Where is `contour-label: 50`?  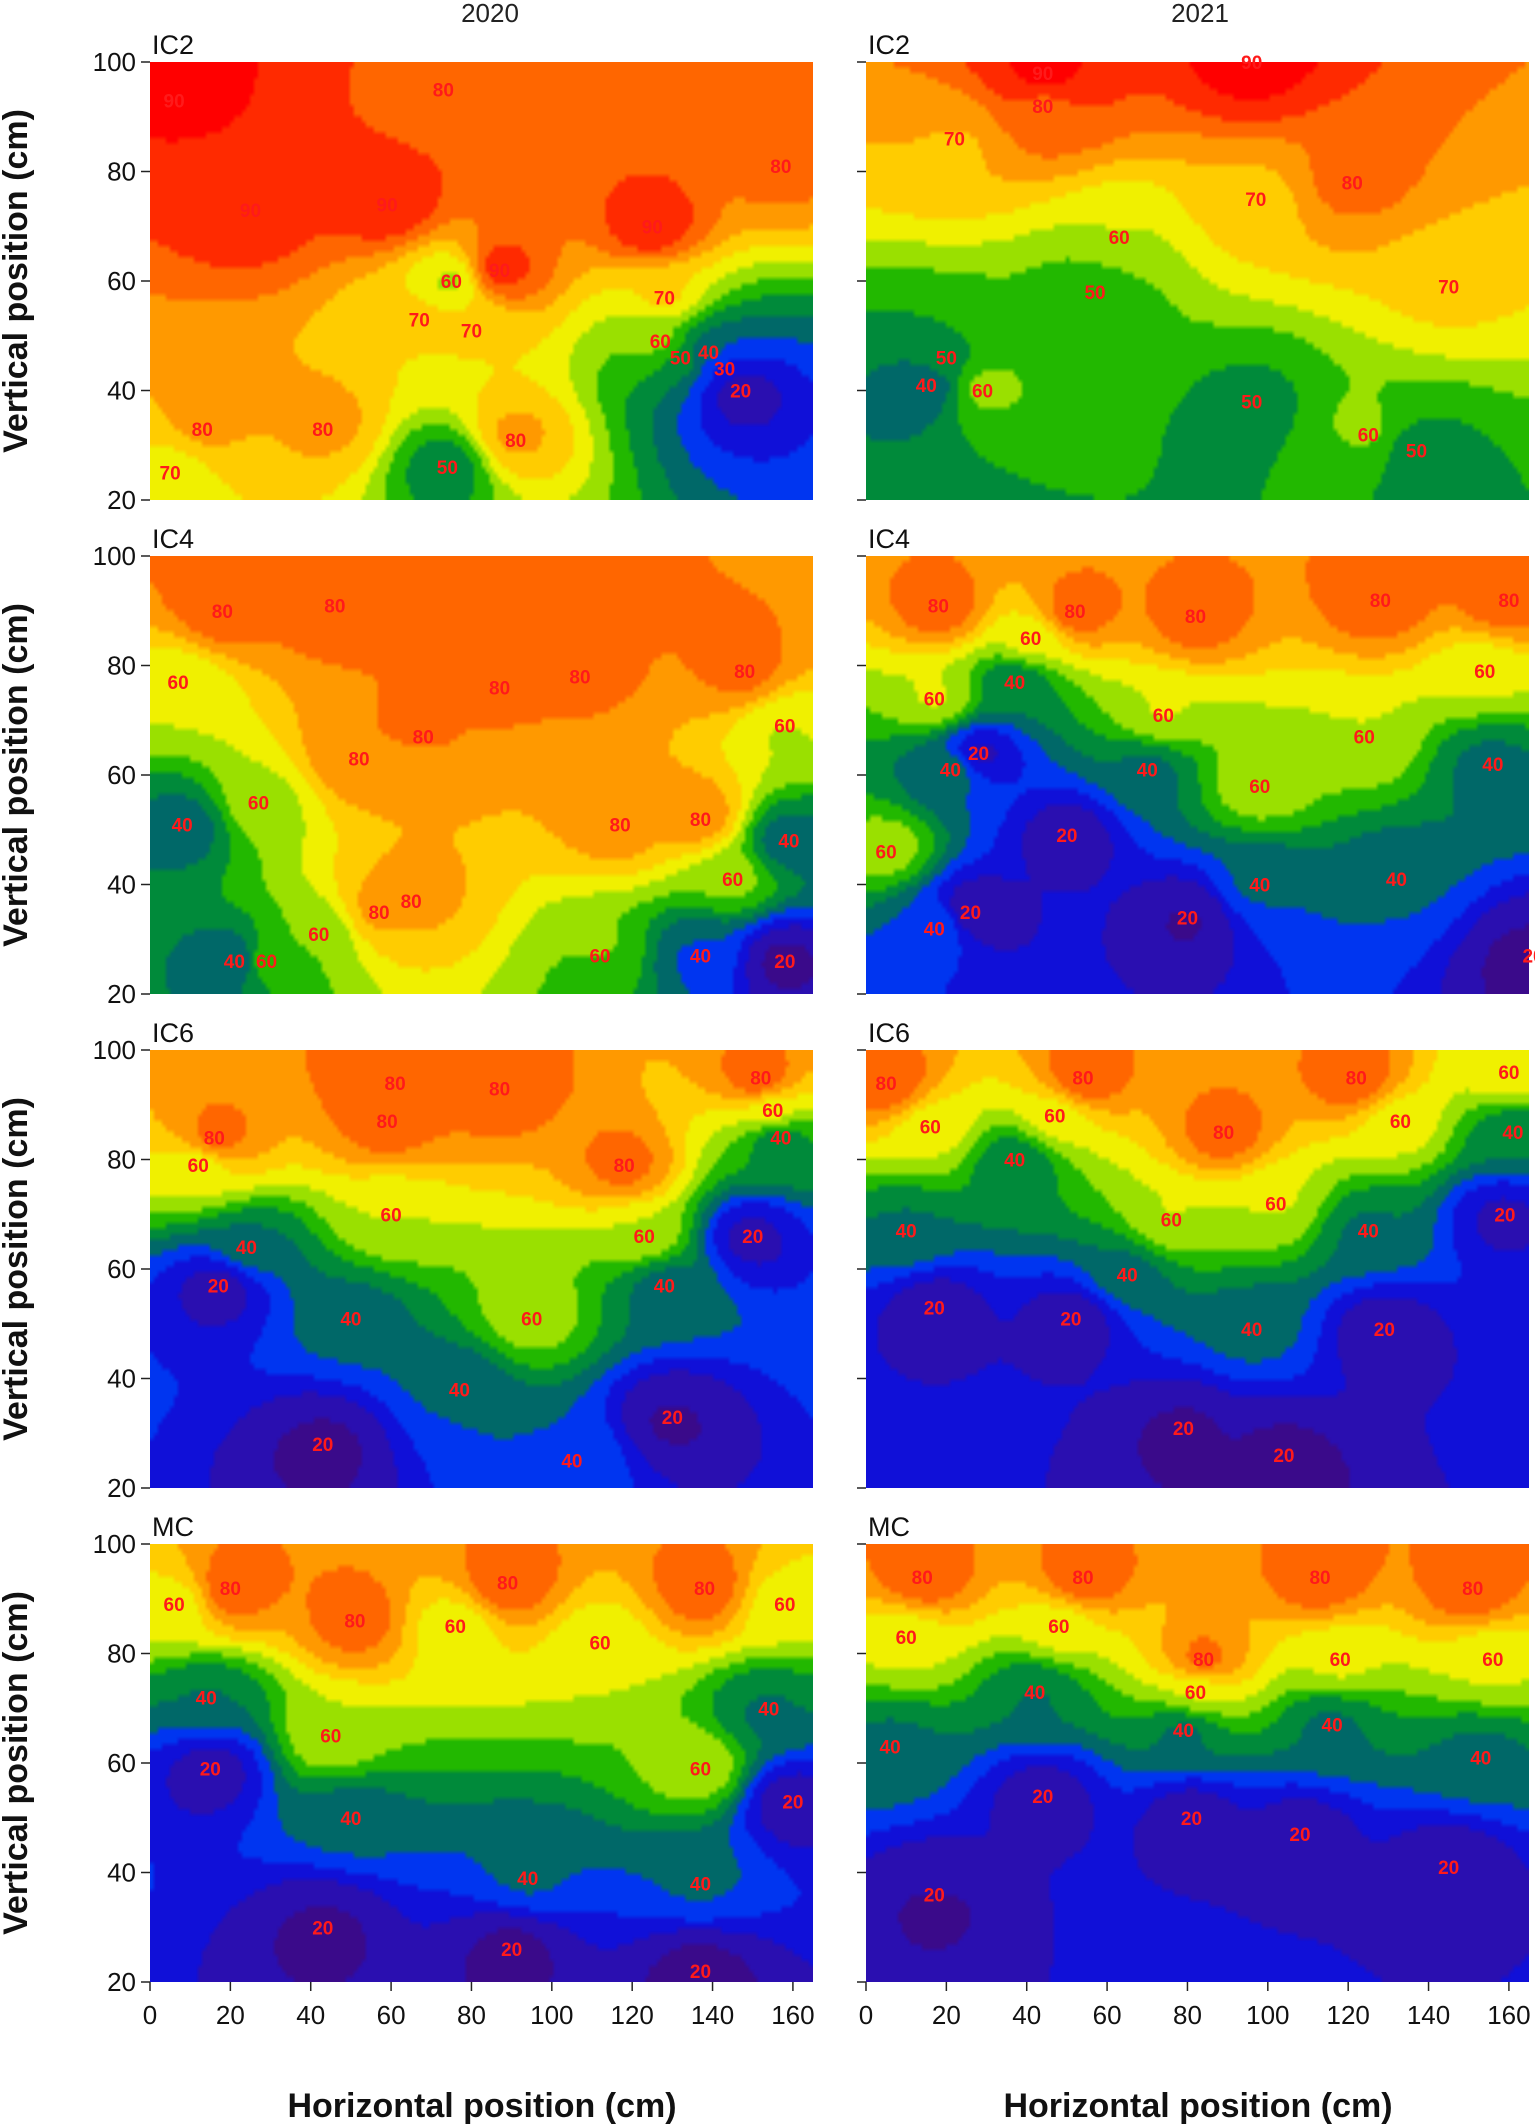
contour-label: 50 is located at coordinates (1094, 293).